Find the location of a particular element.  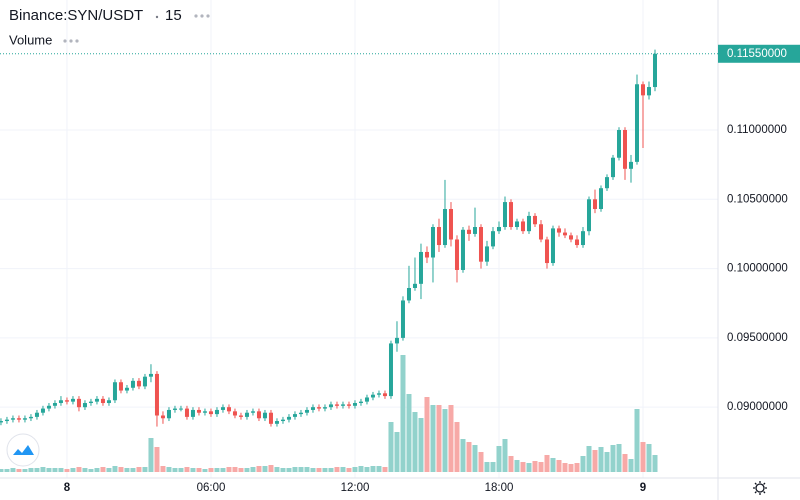

logo is located at coordinates (23, 450).